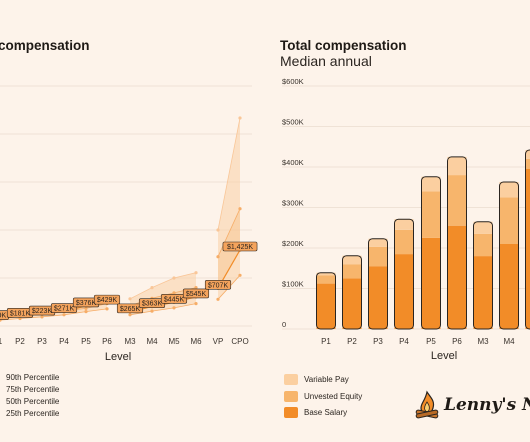  I want to click on median-data-label: $545K, so click(196, 294).